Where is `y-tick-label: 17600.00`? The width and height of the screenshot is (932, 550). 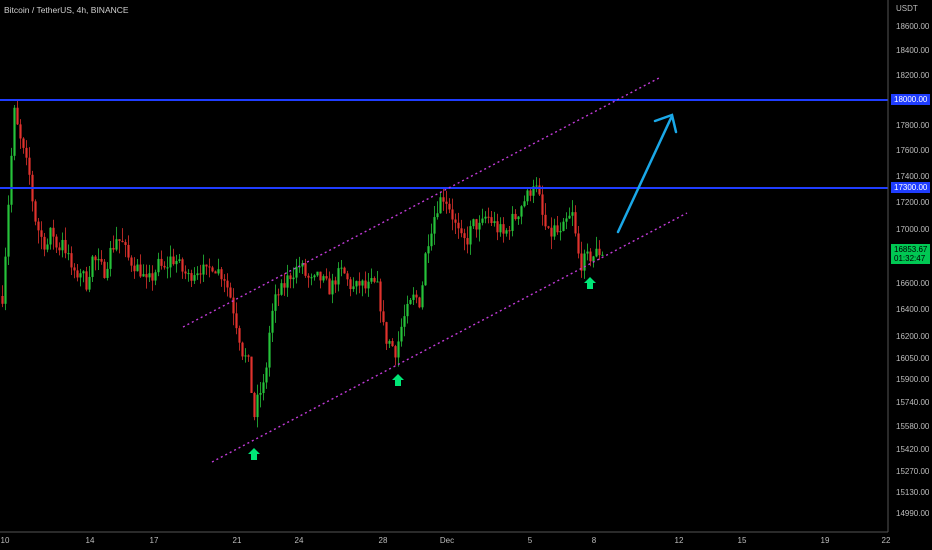
y-tick-label: 17600.00 is located at coordinates (913, 150).